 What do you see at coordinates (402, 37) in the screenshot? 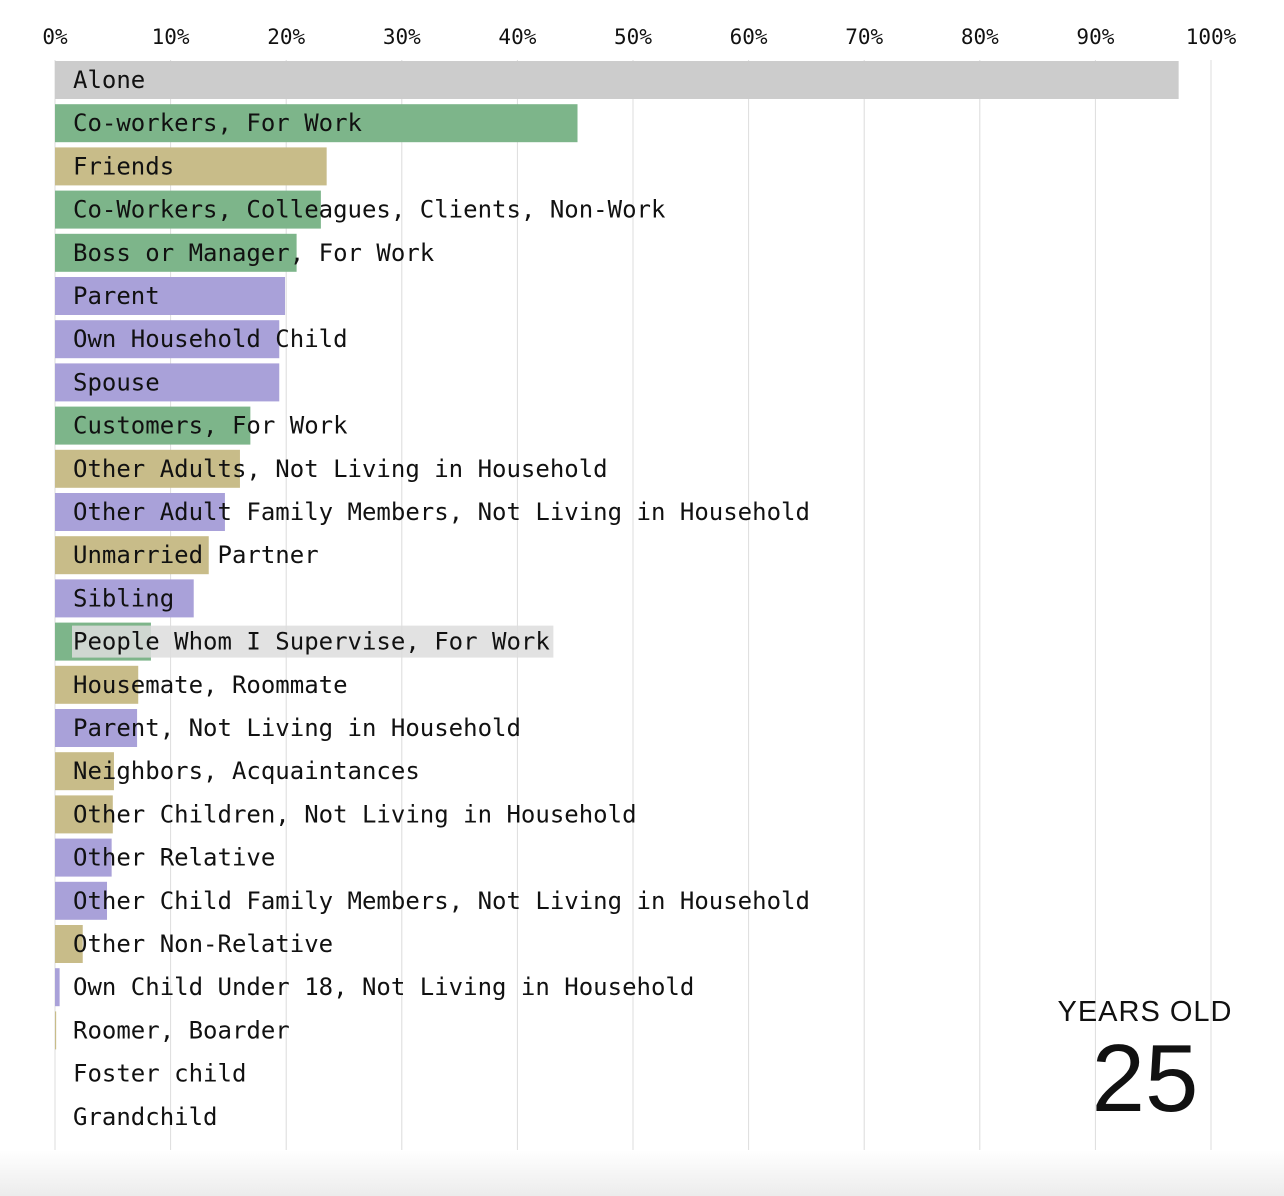
I see `x-tick-label: 30%` at bounding box center [402, 37].